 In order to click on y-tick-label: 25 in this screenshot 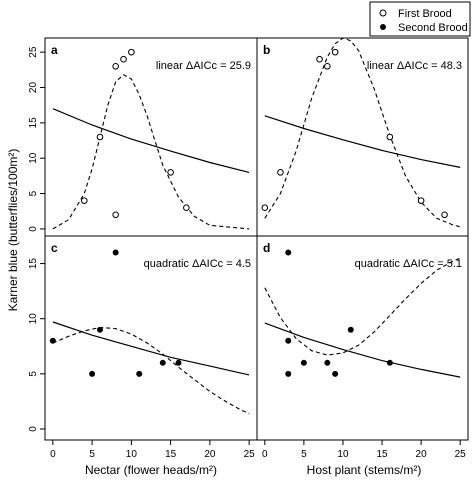, I will do `click(33, 52)`.